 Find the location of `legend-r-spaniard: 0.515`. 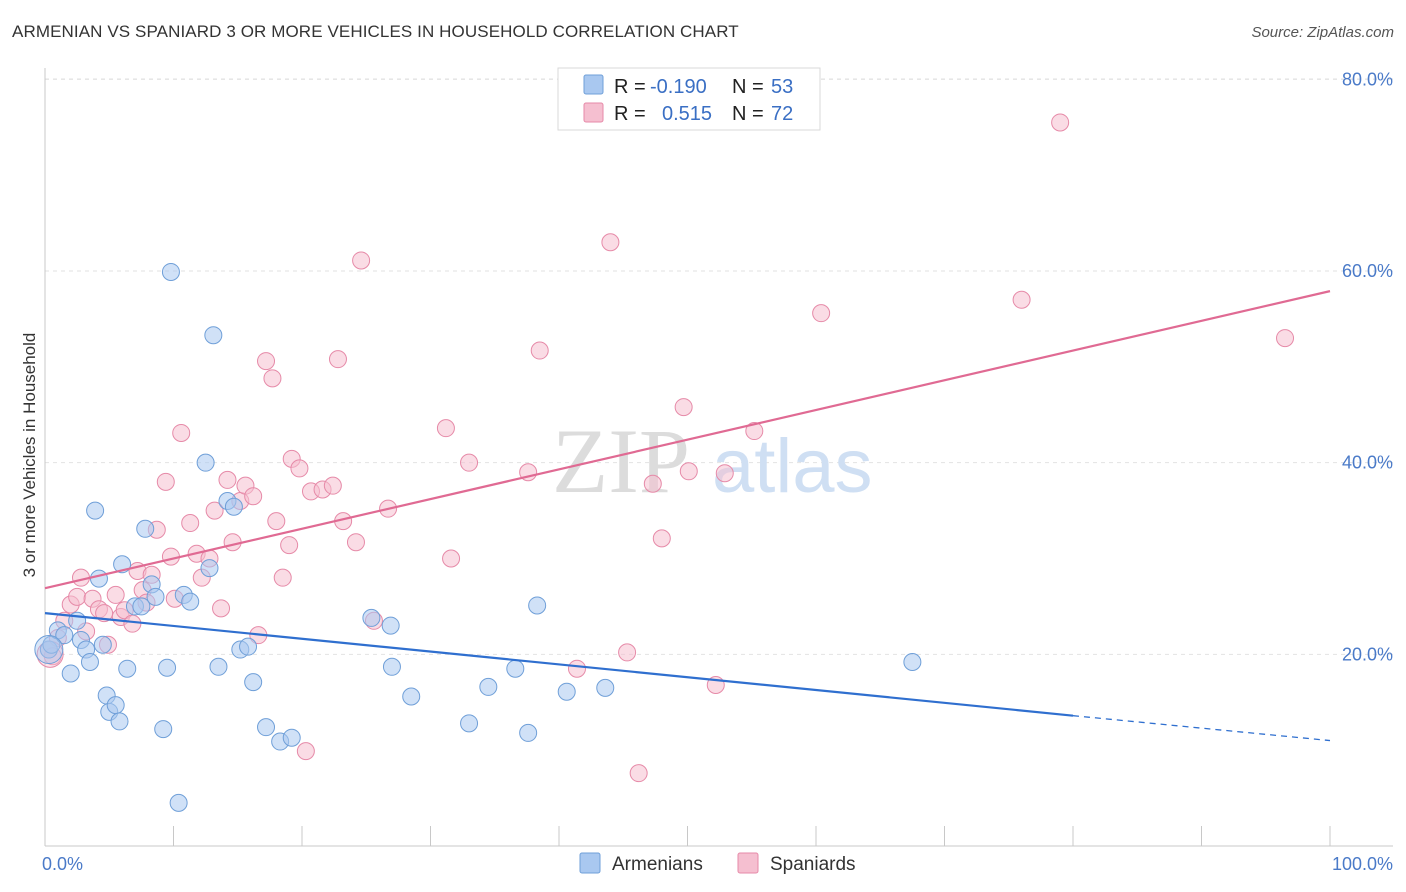

legend-r-spaniard: 0.515 is located at coordinates (687, 114).